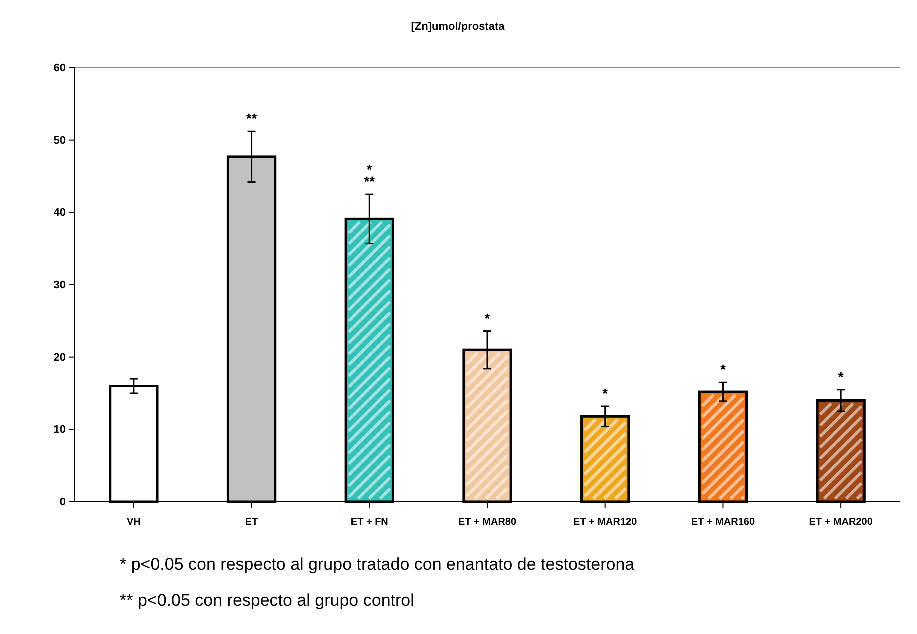  I want to click on x-tick-label: VH, so click(133, 522).